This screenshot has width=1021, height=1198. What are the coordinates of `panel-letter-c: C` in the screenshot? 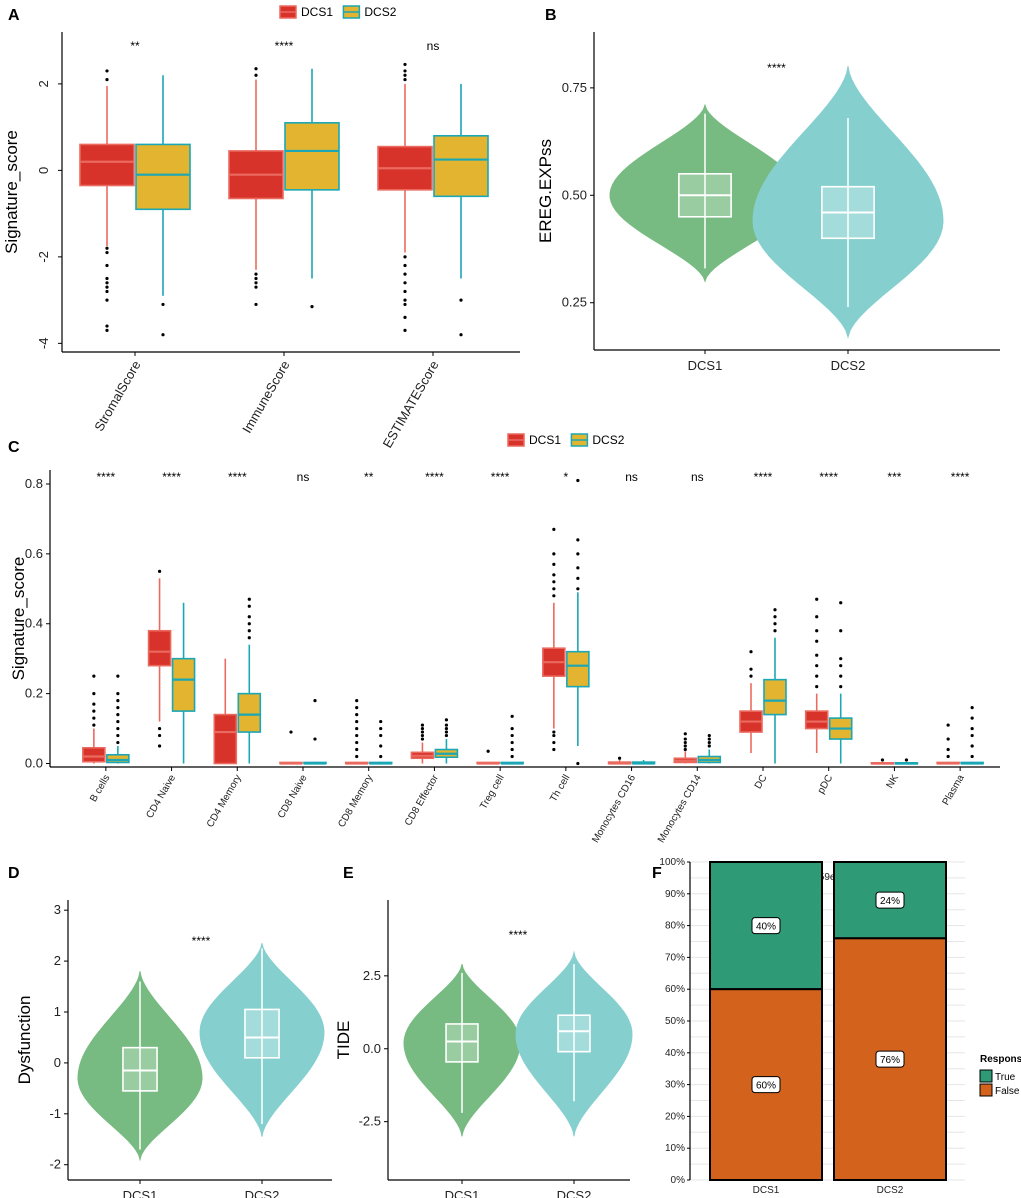 It's located at (14, 447).